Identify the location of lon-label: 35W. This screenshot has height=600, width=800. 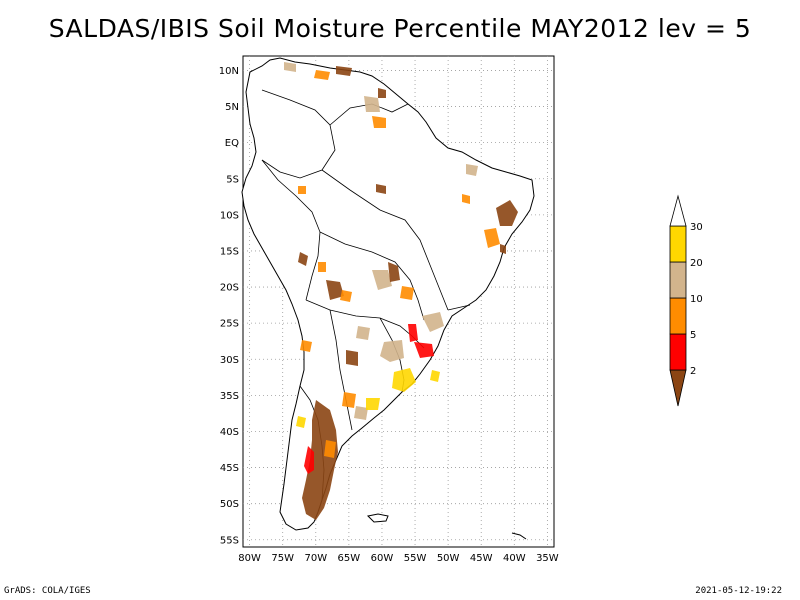
(547, 558).